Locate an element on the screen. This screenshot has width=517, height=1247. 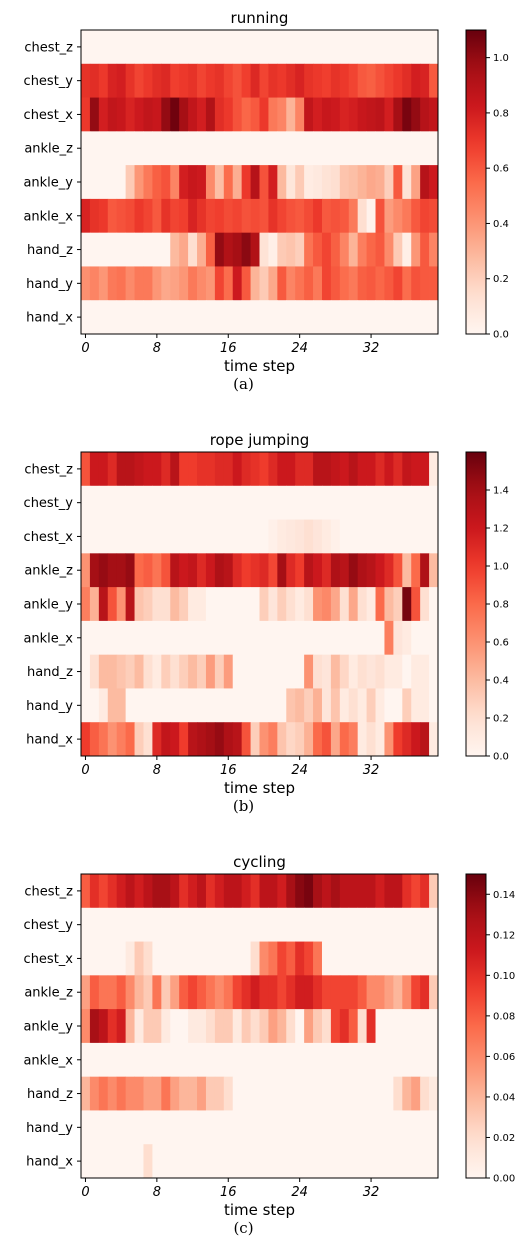
x-tick-label: 24 is located at coordinates (299, 348).